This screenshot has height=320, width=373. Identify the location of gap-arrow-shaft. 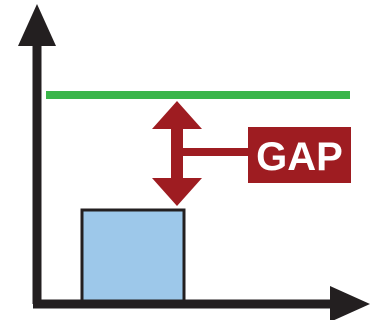
(177, 156).